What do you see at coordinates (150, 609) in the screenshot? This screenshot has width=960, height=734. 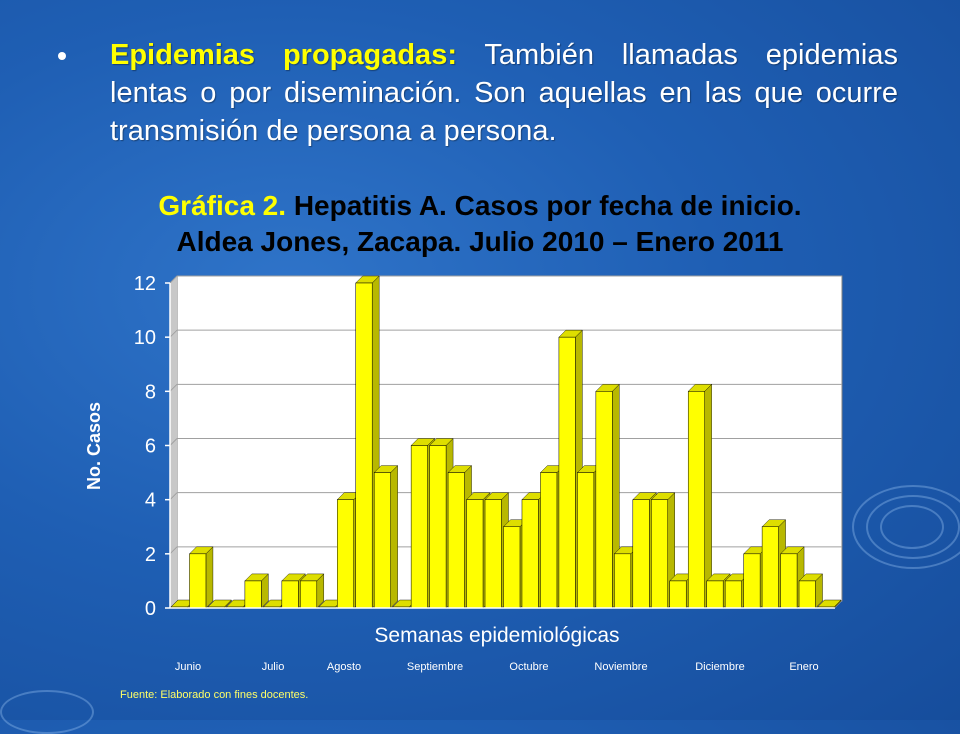 I see `y-tick-label: 0` at bounding box center [150, 609].